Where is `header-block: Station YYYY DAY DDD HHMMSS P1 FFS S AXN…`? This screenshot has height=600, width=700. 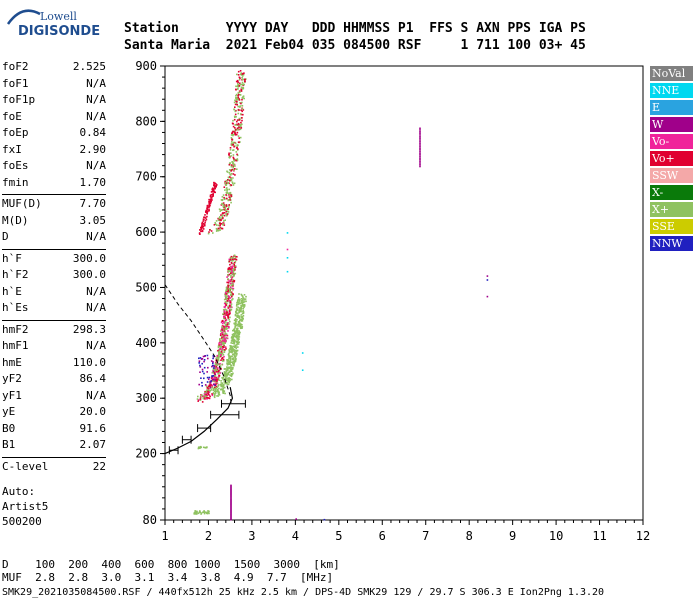
header-block: Station YYYY DAY DDD HHMMSS P1 FFS S AXN… is located at coordinates (355, 37).